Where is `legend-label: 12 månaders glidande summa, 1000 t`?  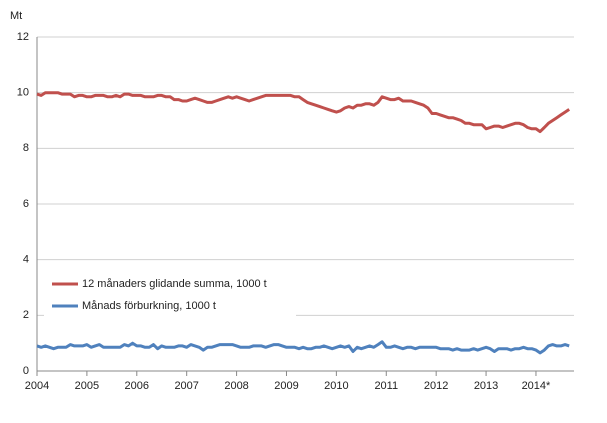
legend-label: 12 månaders glidande summa, 1000 t is located at coordinates (174, 284).